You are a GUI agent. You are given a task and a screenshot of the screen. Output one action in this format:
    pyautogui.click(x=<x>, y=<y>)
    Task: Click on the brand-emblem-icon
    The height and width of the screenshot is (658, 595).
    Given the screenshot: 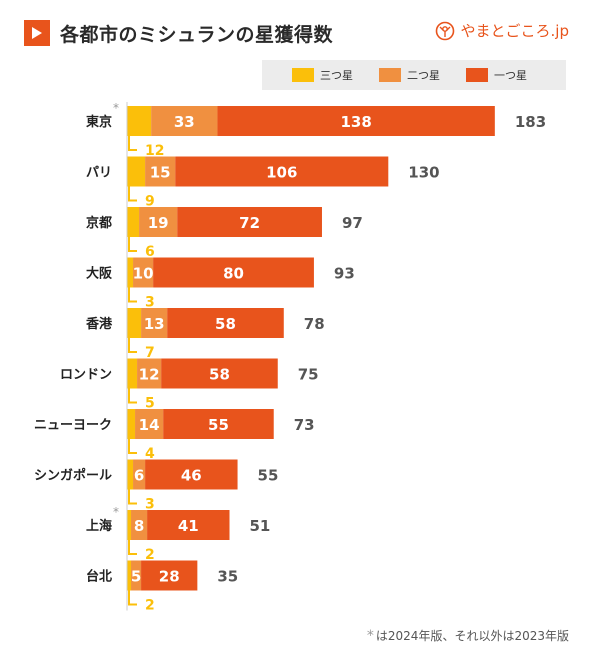 What is the action you would take?
    pyautogui.click(x=444, y=30)
    